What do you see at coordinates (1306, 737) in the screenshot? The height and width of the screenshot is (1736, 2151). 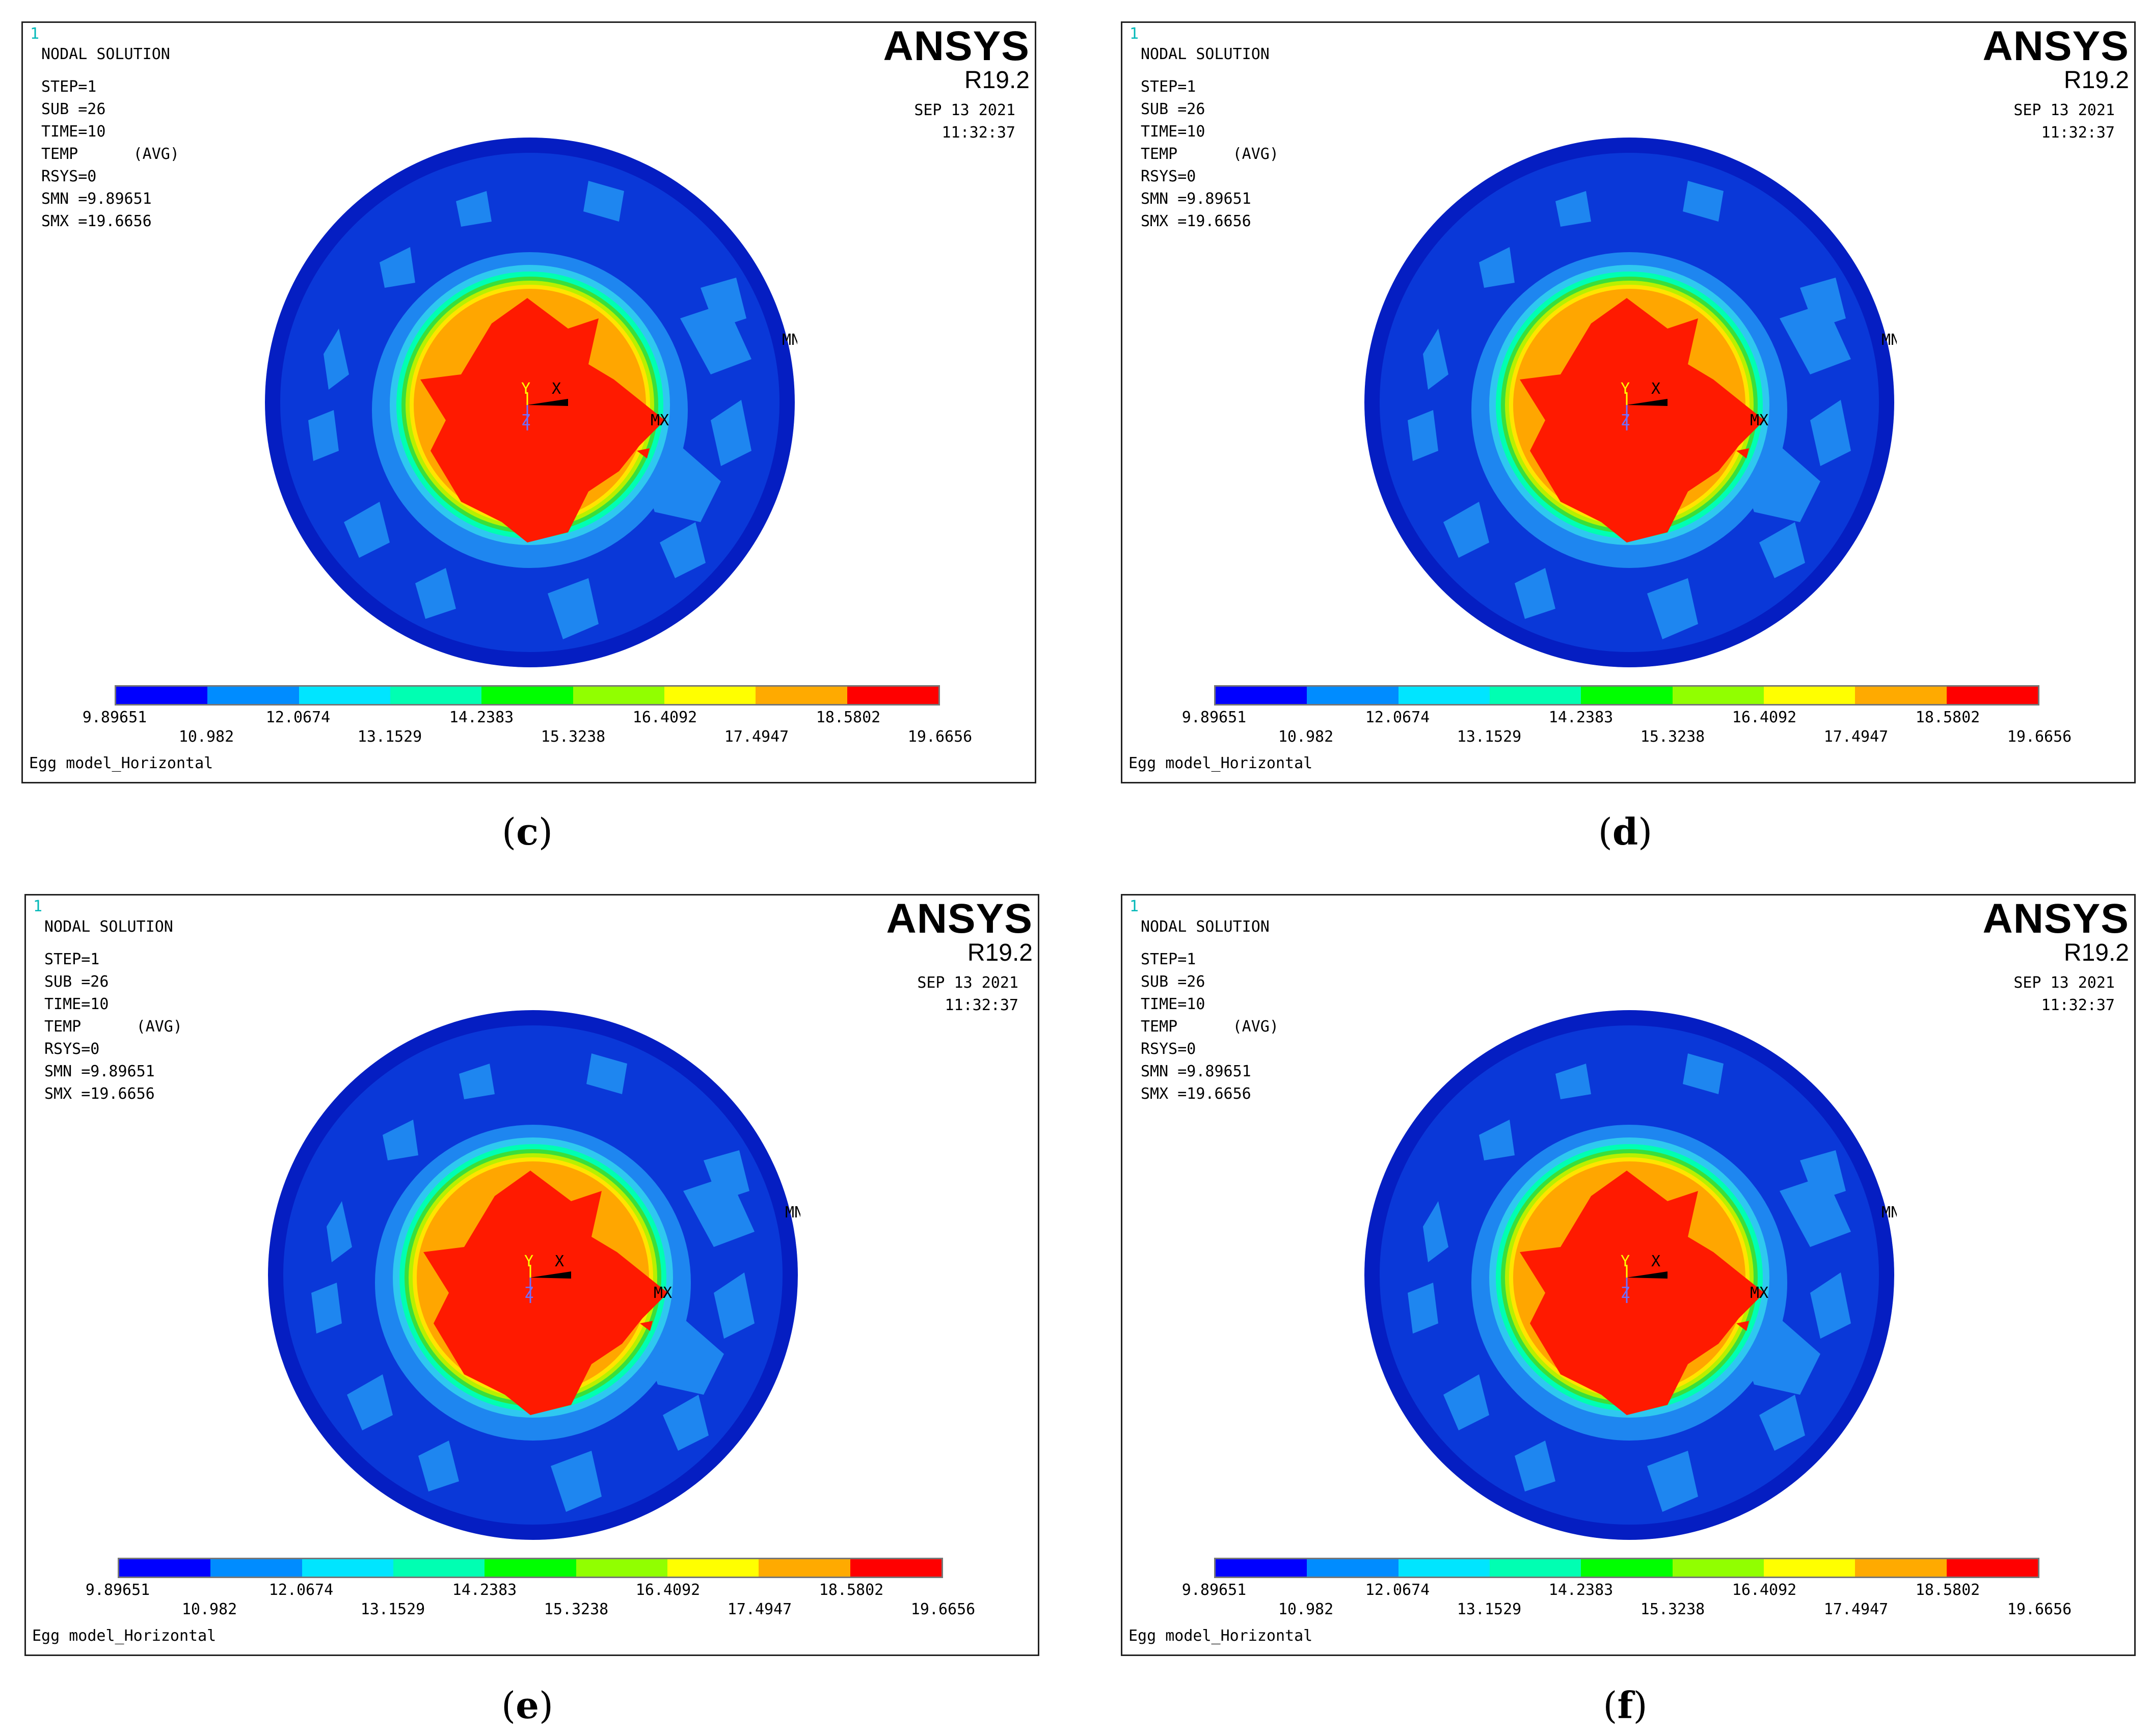 I see `legend-tick-label: 10.982` at bounding box center [1306, 737].